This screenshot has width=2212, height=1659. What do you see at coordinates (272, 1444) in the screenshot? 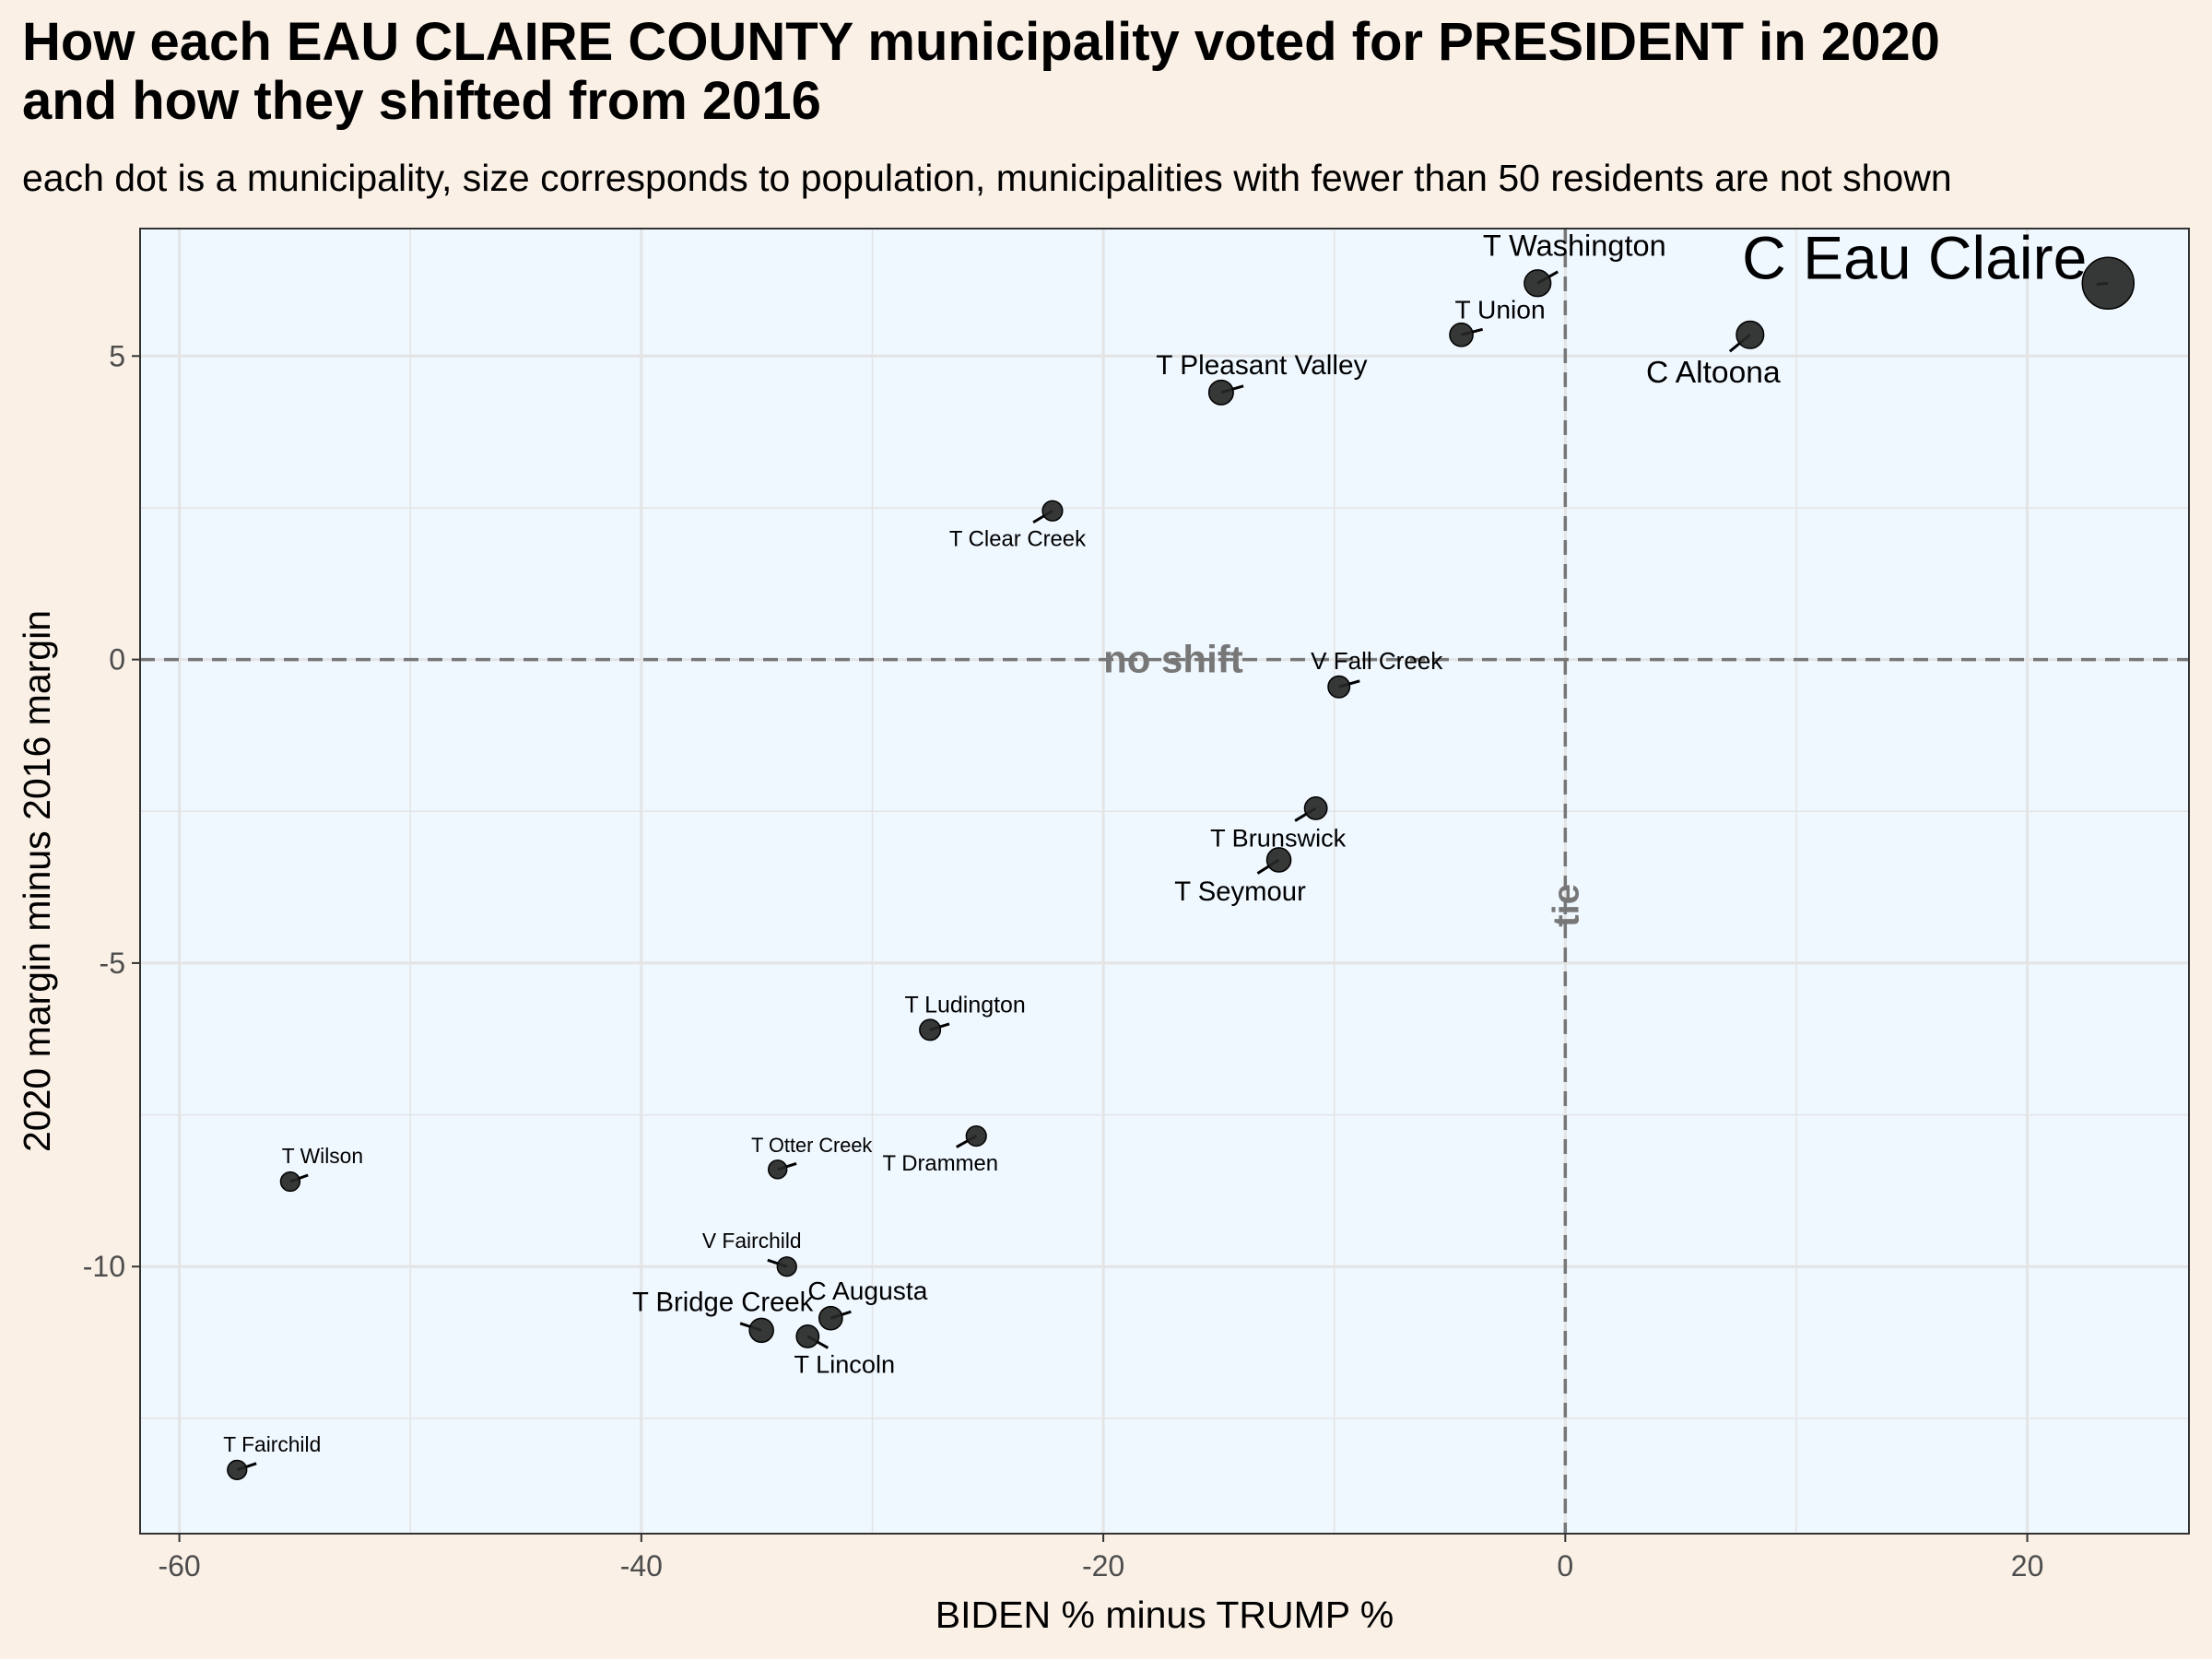
I see `point-label-t-fairchild: T Fairchild` at bounding box center [272, 1444].